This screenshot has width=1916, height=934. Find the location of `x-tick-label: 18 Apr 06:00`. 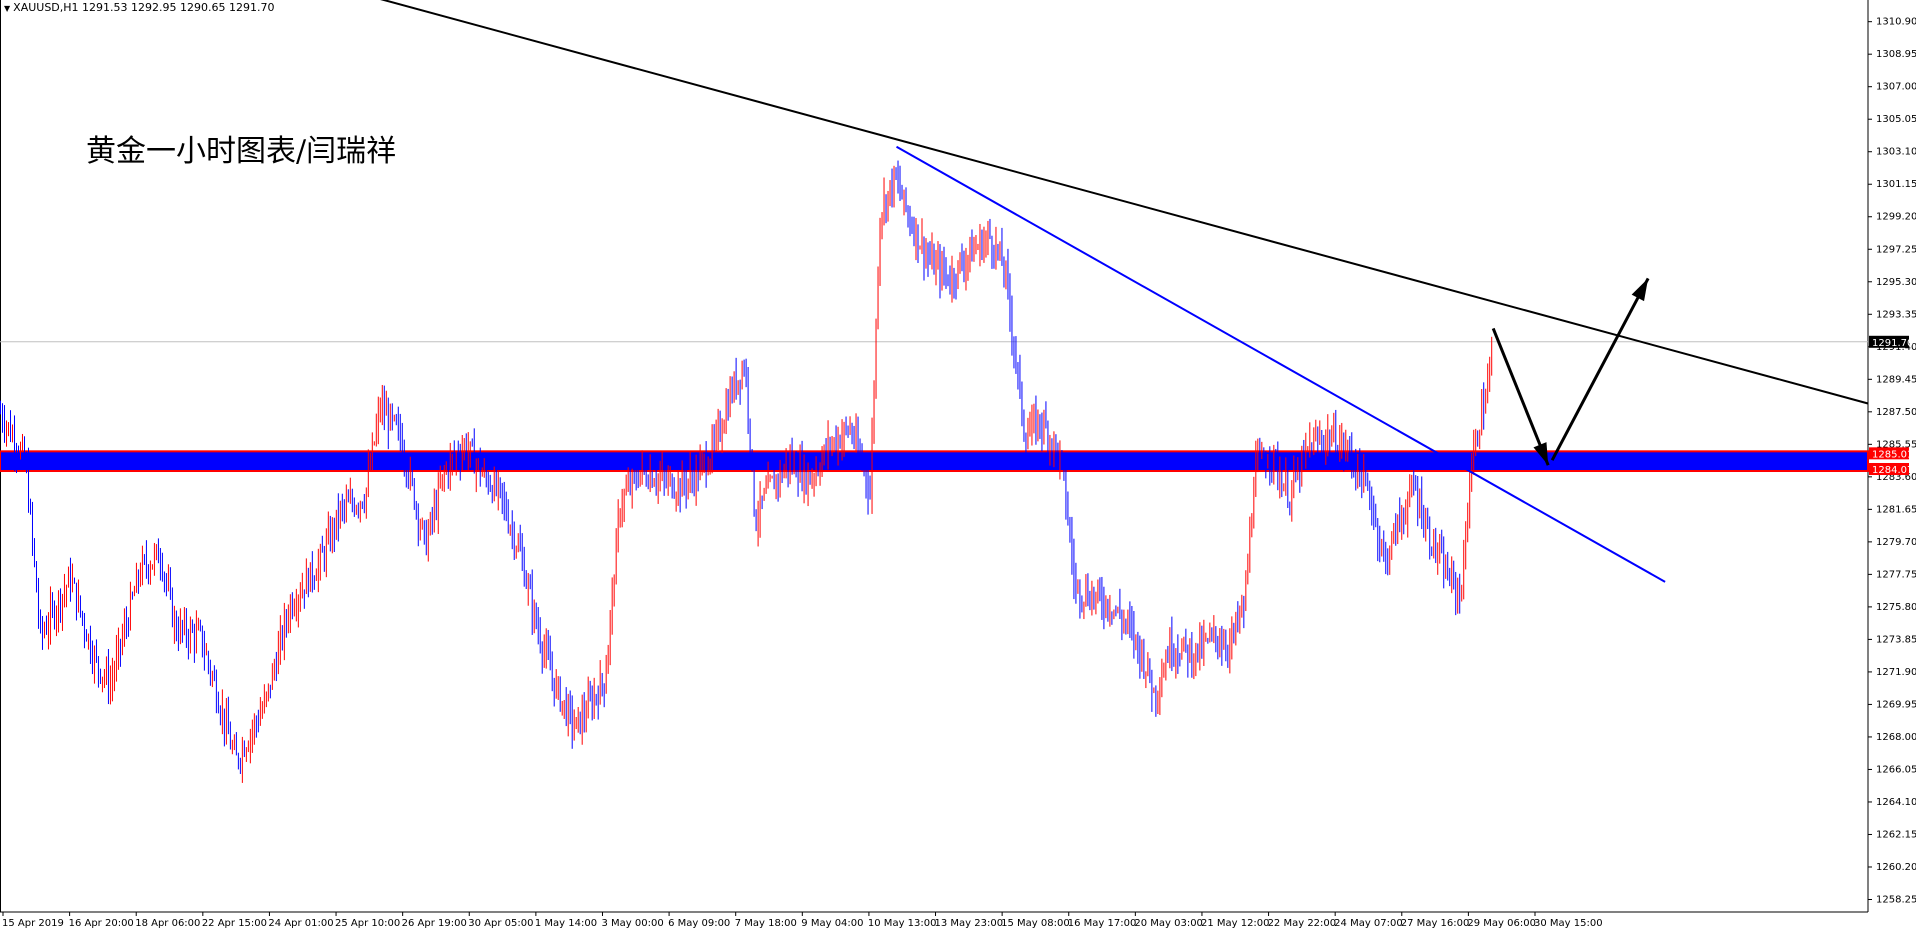

x-tick-label: 18 Apr 06:00 is located at coordinates (167, 923).